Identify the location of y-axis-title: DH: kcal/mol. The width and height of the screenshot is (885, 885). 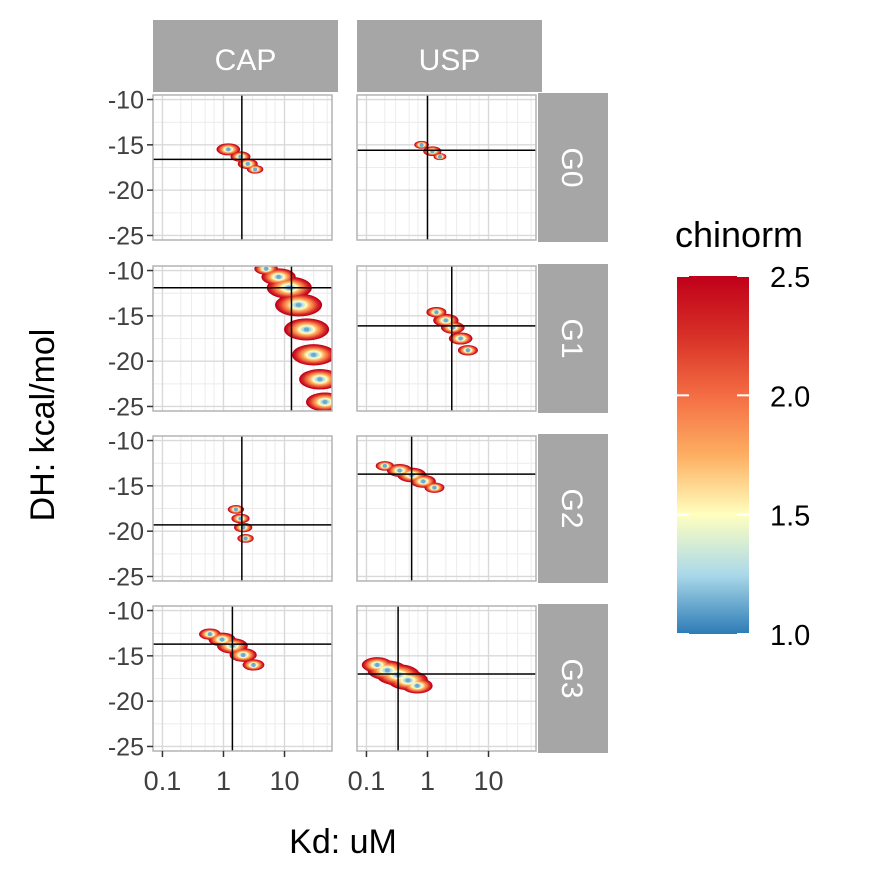
(43, 425).